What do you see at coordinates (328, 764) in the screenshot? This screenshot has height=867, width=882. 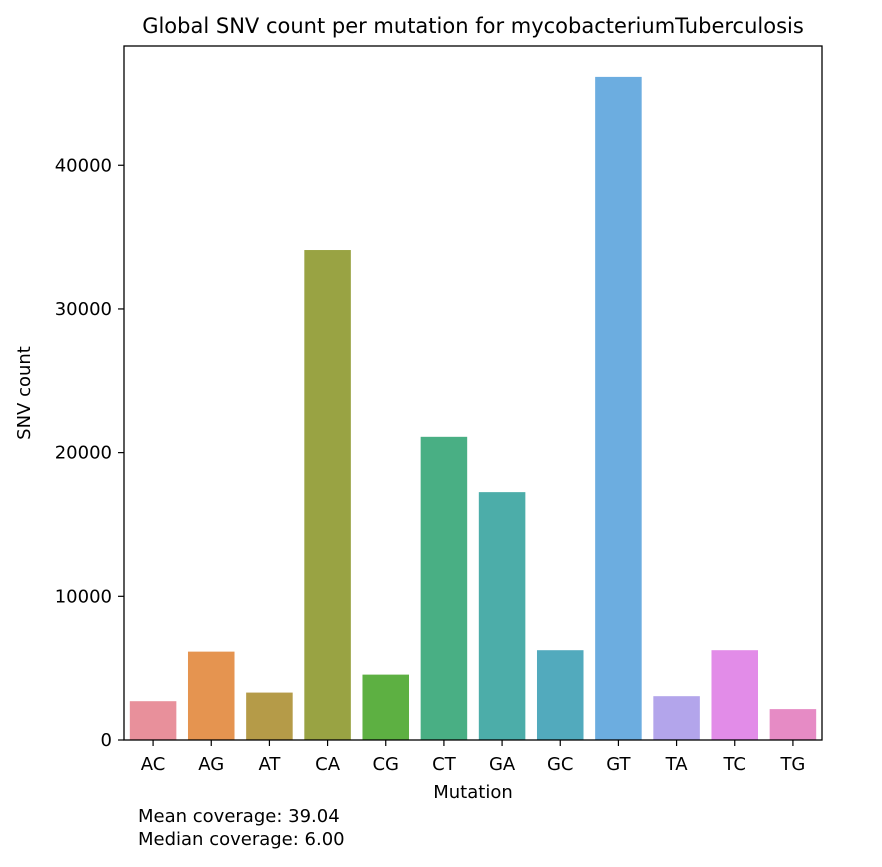 I see `x-tick-label: CA` at bounding box center [328, 764].